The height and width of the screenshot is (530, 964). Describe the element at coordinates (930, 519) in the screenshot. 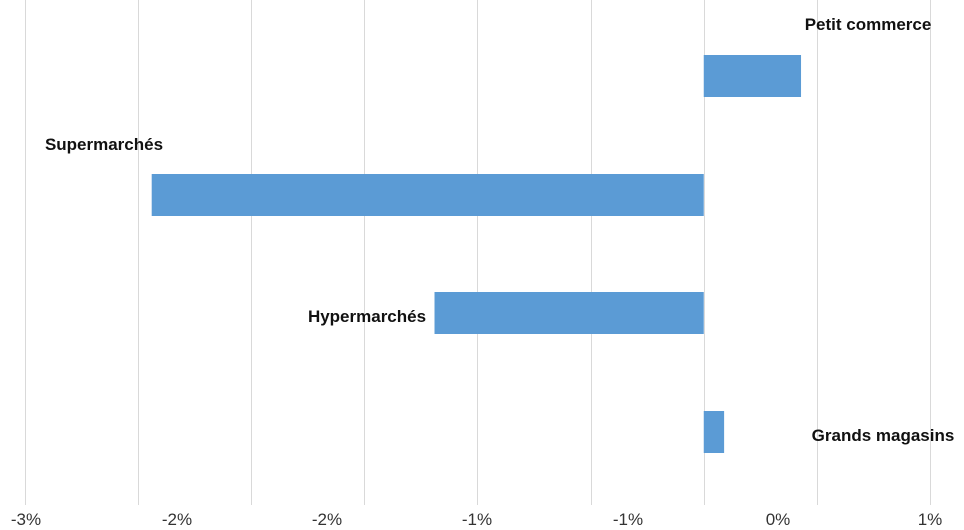

I see `x-tick-label: 1%` at that location.